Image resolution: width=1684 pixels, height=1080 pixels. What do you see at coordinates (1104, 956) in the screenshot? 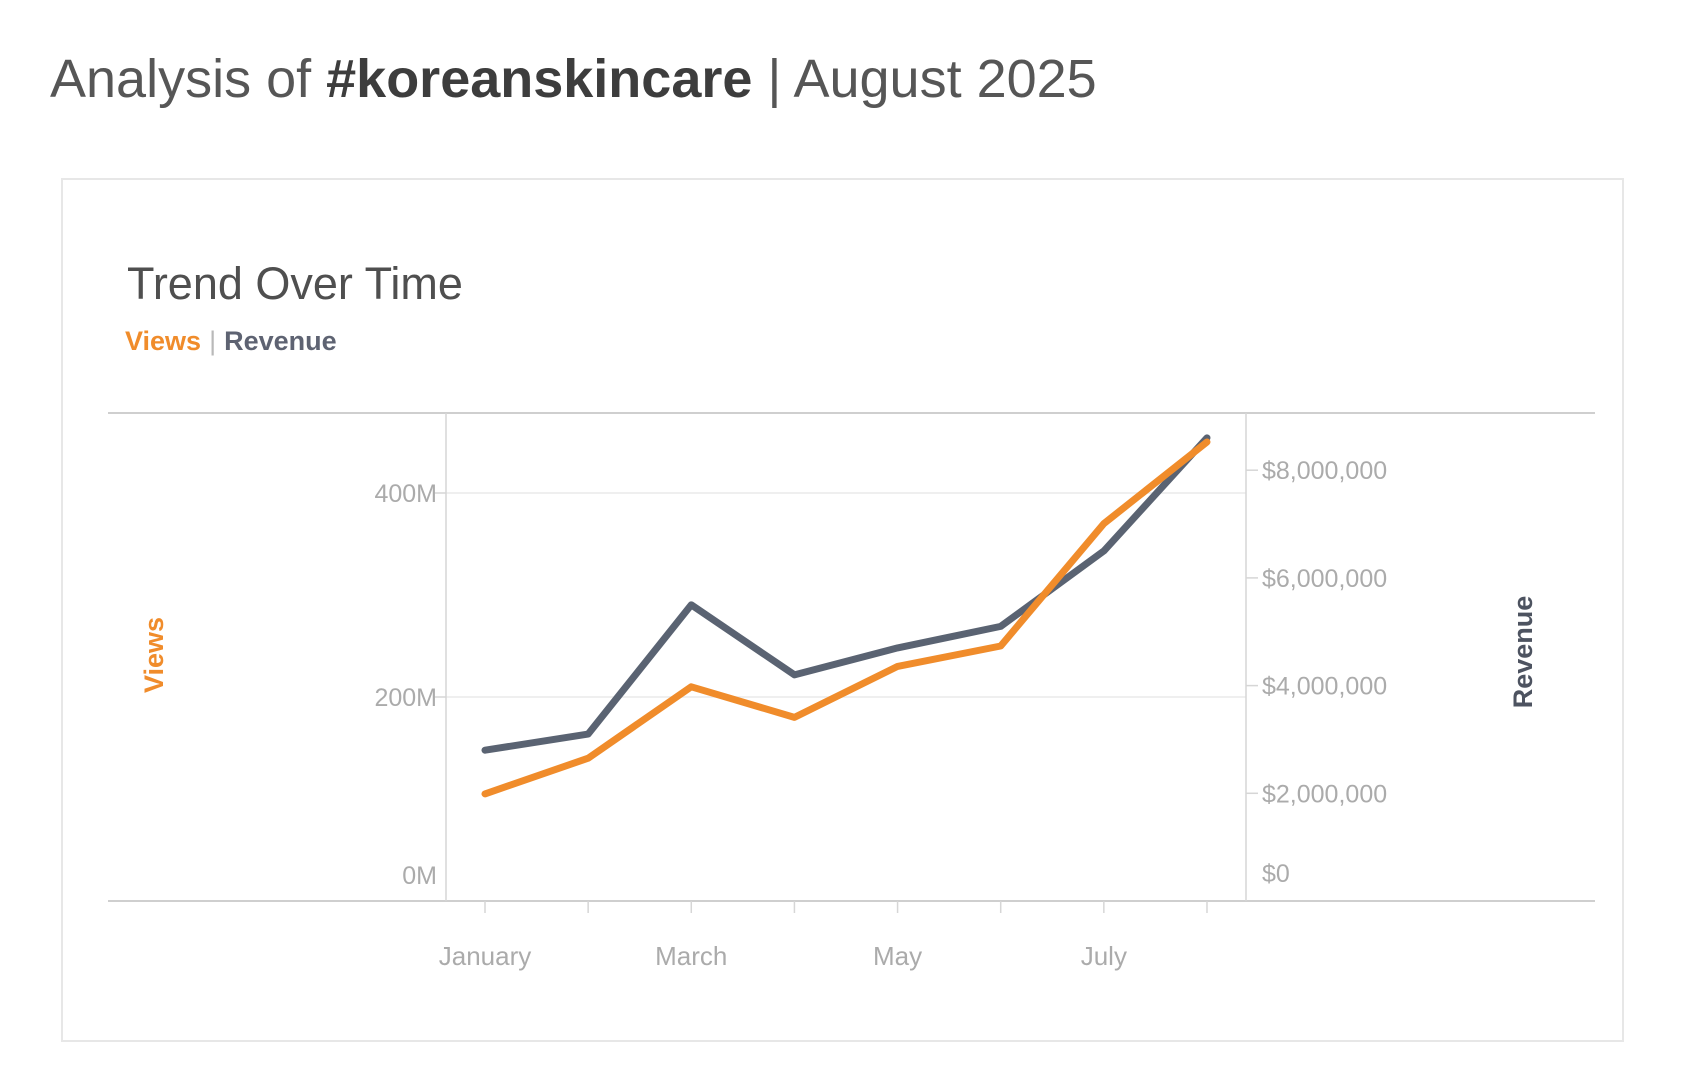
I see `x-axis-tick-label-July: July` at bounding box center [1104, 956].